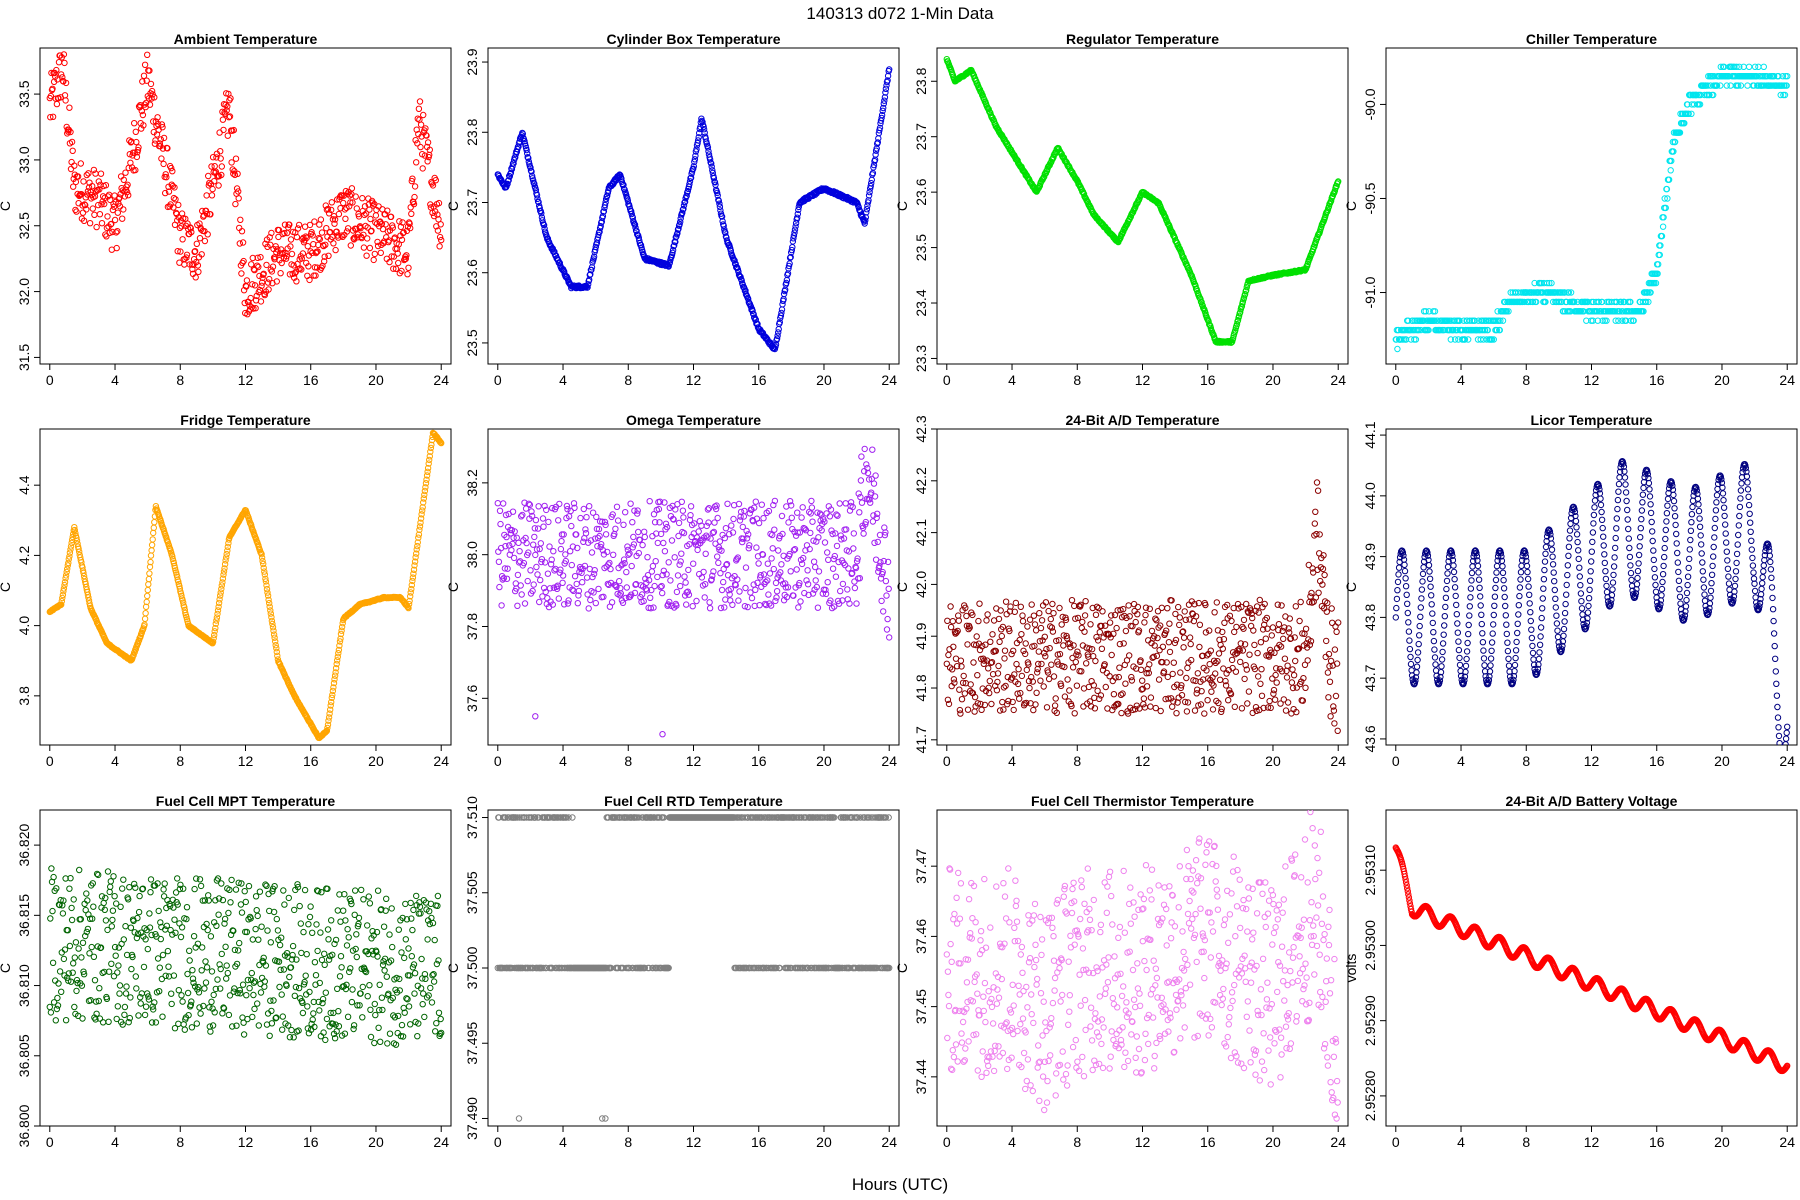 The width and height of the screenshot is (1800, 1200). Describe the element at coordinates (824, 380) in the screenshot. I see `x-tick-label: 20` at that location.